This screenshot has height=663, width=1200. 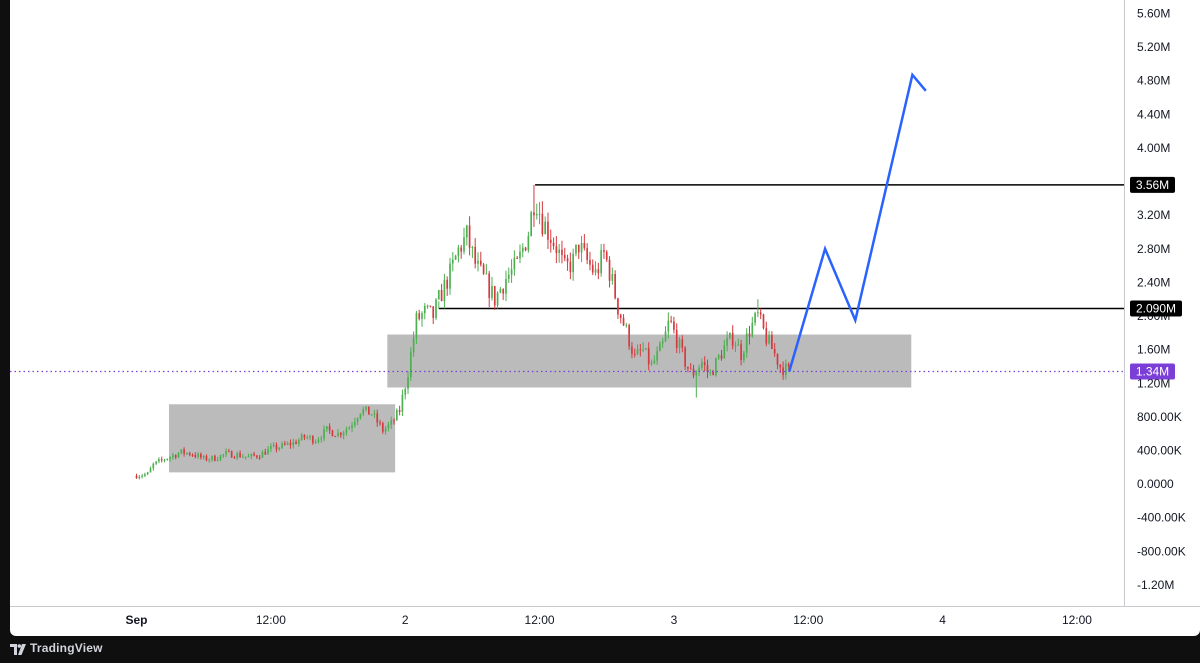 I want to click on time-axis: Sep 12:00 2 12:00 3 12:00 4 12:00, so click(x=609, y=620).